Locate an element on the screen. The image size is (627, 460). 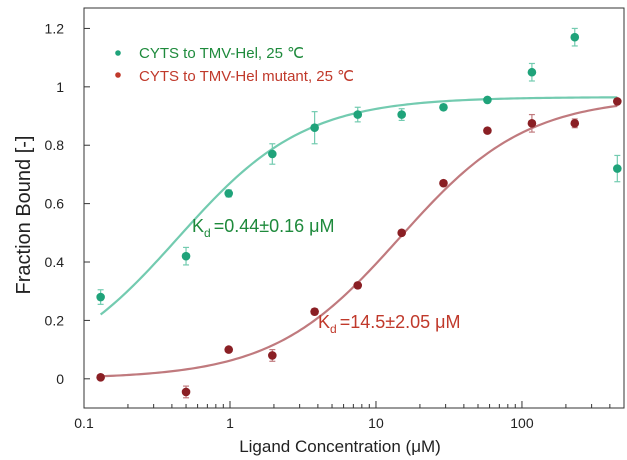
y-tick-label: 0.6 is located at coordinates (55, 204).